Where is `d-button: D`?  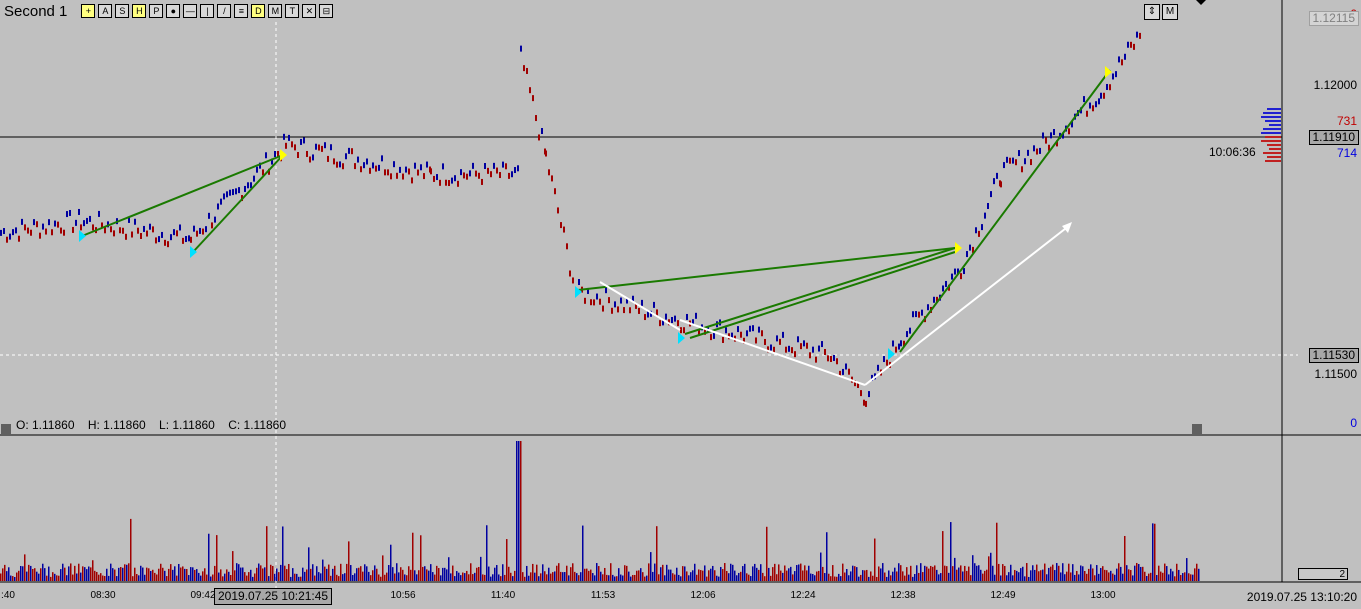
d-button: D is located at coordinates (258, 11).